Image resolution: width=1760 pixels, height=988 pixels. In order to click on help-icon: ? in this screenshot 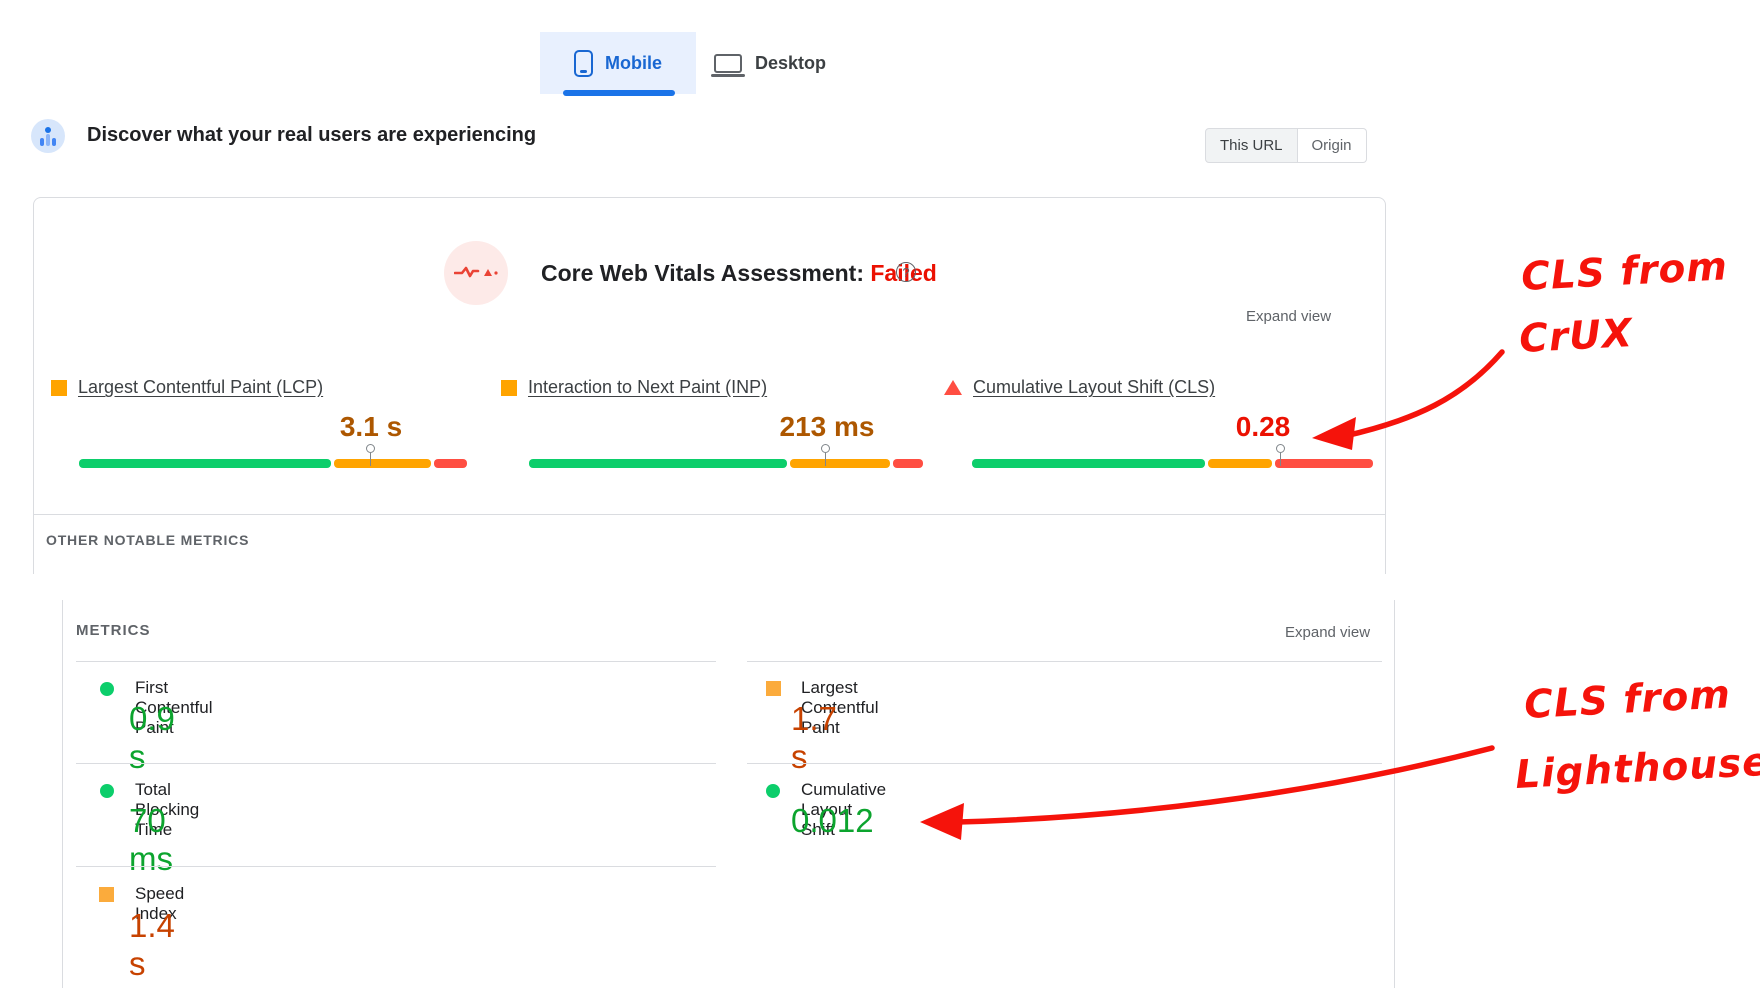, I will do `click(906, 272)`.